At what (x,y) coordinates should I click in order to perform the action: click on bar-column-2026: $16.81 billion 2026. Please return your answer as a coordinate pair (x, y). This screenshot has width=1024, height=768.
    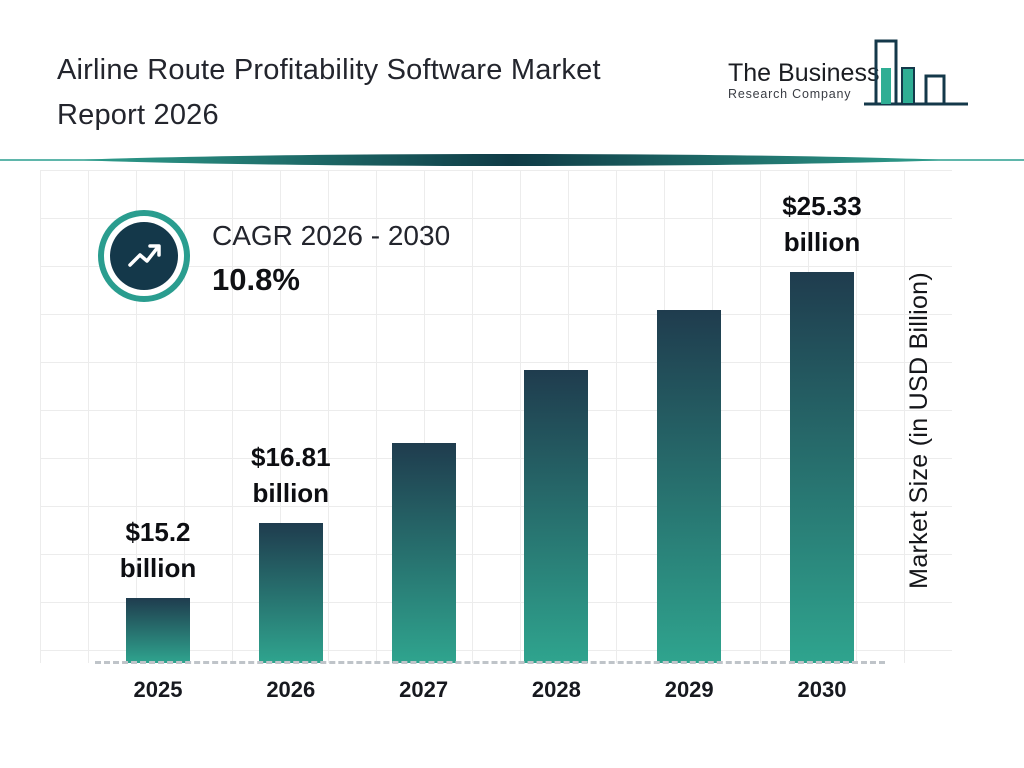
    Looking at the image, I should click on (291, 437).